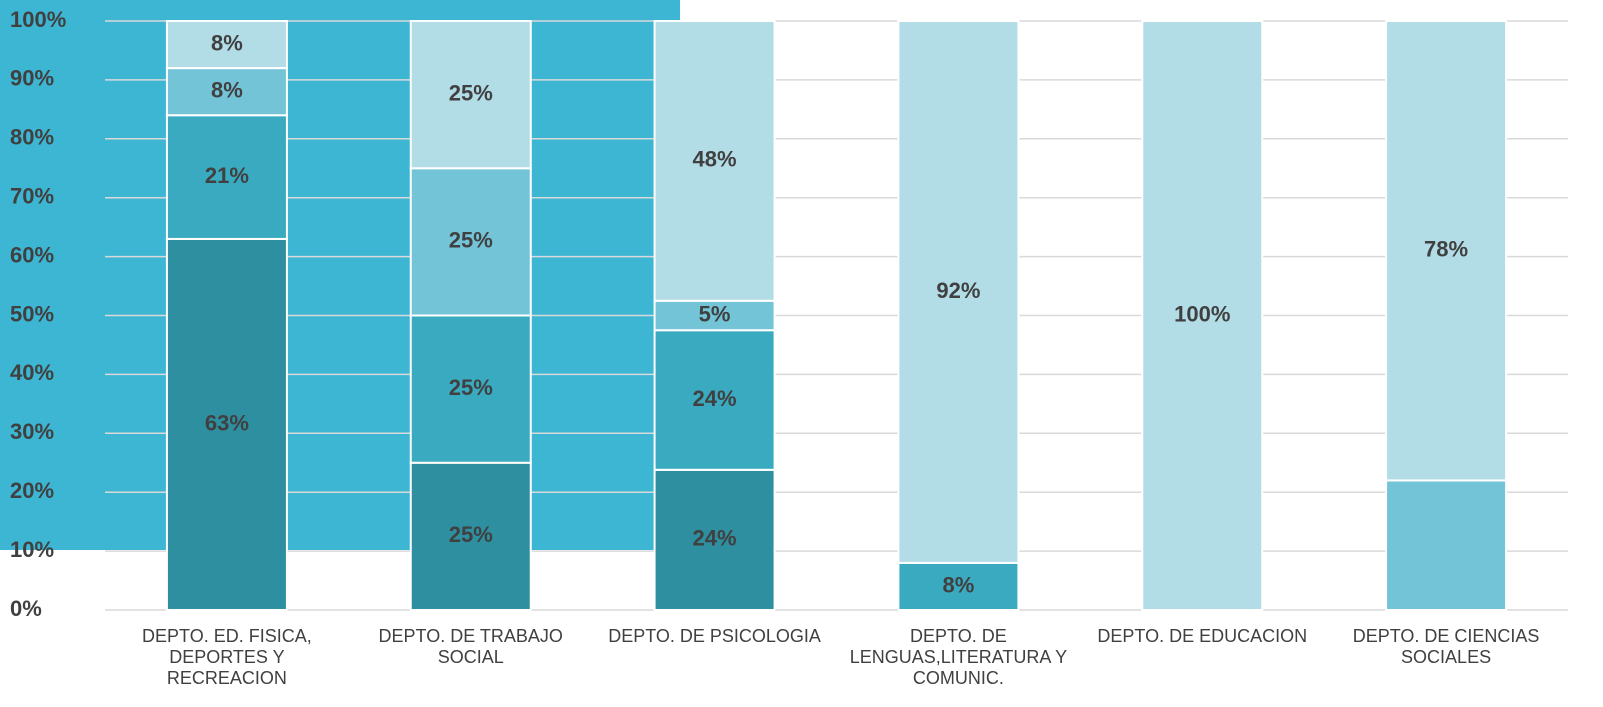  What do you see at coordinates (32, 549) in the screenshot?
I see `y-tick-label: 10%` at bounding box center [32, 549].